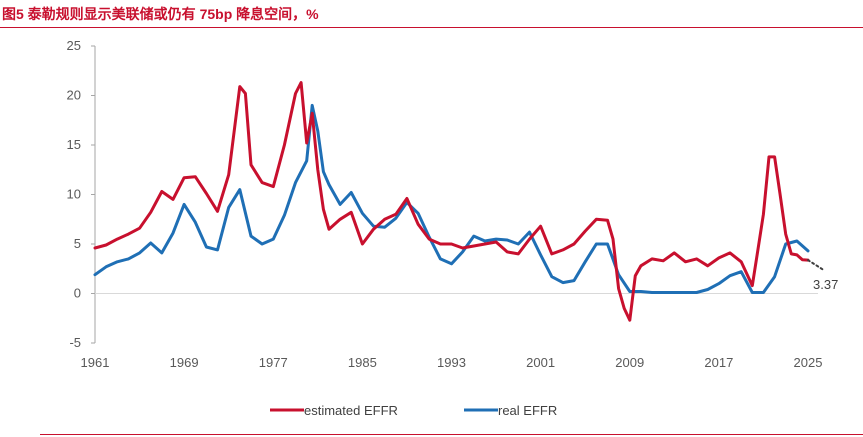 The height and width of the screenshot is (437, 863). Describe the element at coordinates (451, 362) in the screenshot. I see `x-tick-label: 1993` at that location.